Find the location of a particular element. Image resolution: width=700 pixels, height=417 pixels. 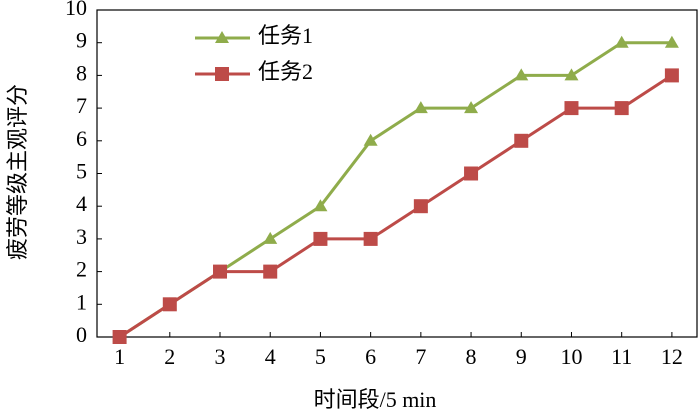

y-axis-label: 疲劳等级主观评分 is located at coordinates (17, 172).